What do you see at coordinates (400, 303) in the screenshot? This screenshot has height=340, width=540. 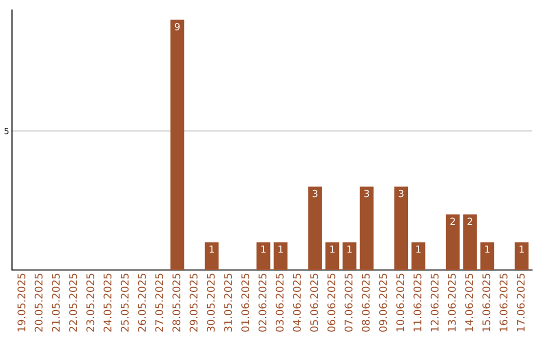 I see `x-tick-label: 10.06.2025` at bounding box center [400, 303].